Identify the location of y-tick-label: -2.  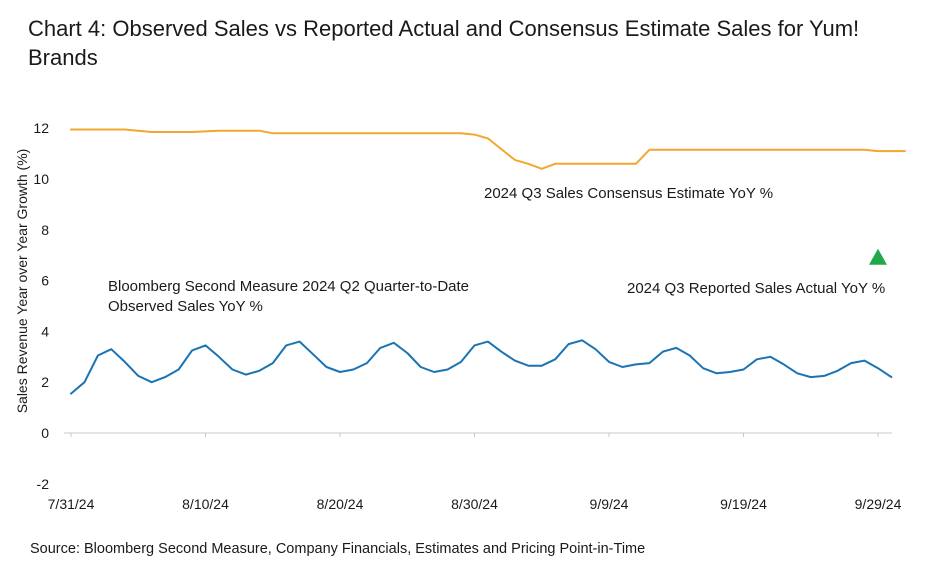
(43, 484).